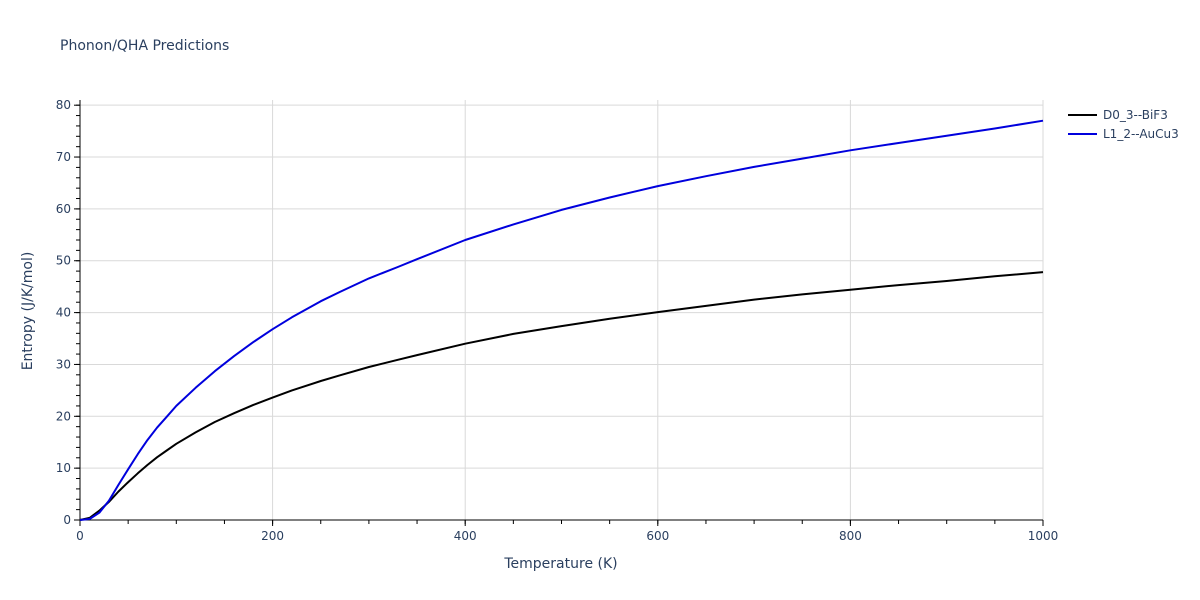 The image size is (1200, 600). I want to click on x-tick-label: 800, so click(850, 536).